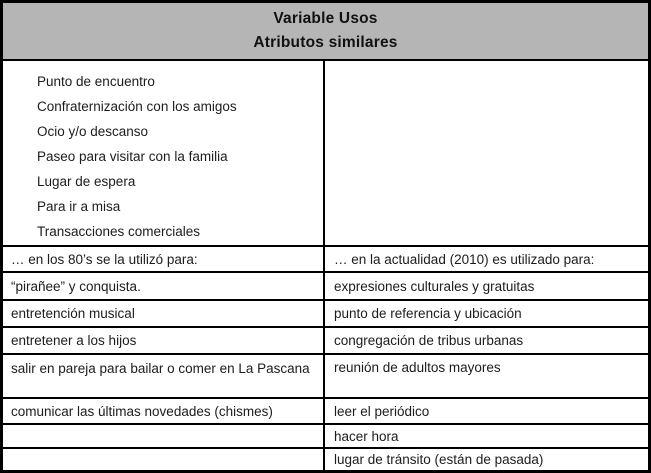 The width and height of the screenshot is (651, 473). Describe the element at coordinates (86, 181) in the screenshot. I see `list-item: Lugar de espera` at that location.